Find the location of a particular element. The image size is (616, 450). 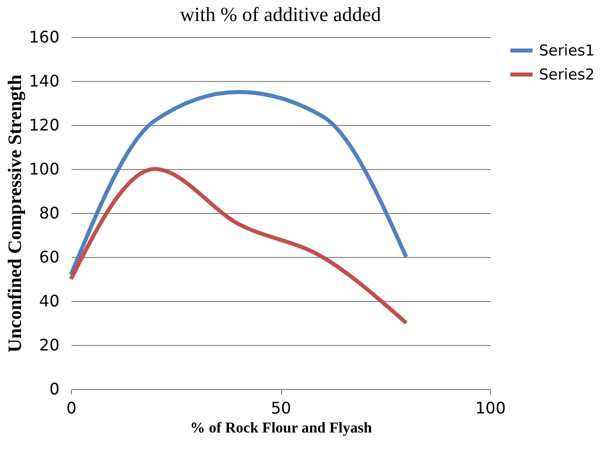

y-tick-label: 20 is located at coordinates (49, 345).